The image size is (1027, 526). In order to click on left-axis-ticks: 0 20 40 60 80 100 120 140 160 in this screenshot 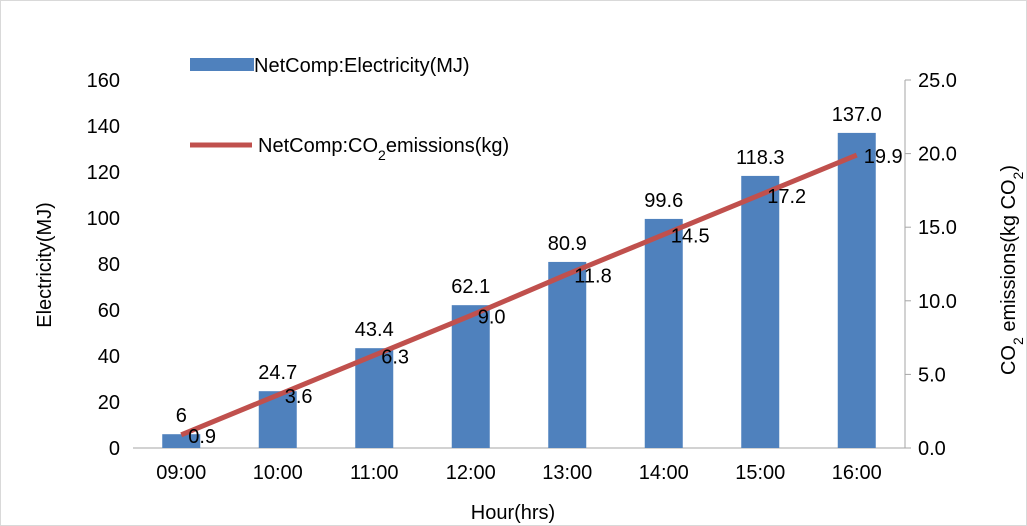, I will do `click(103, 265)`.